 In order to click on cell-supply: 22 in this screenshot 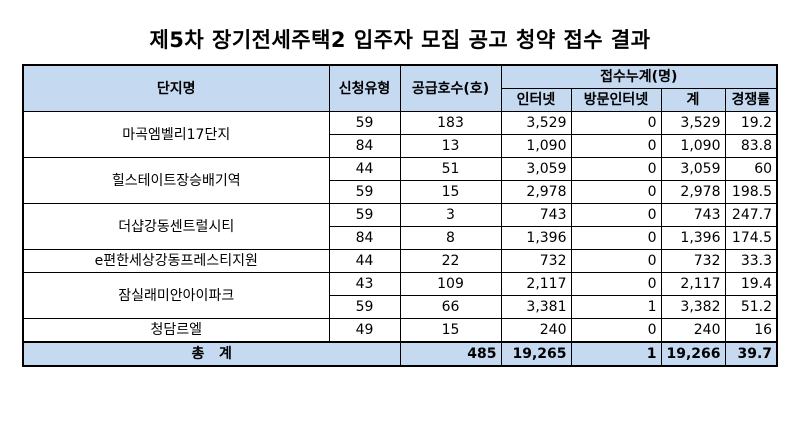, I will do `click(450, 261)`.